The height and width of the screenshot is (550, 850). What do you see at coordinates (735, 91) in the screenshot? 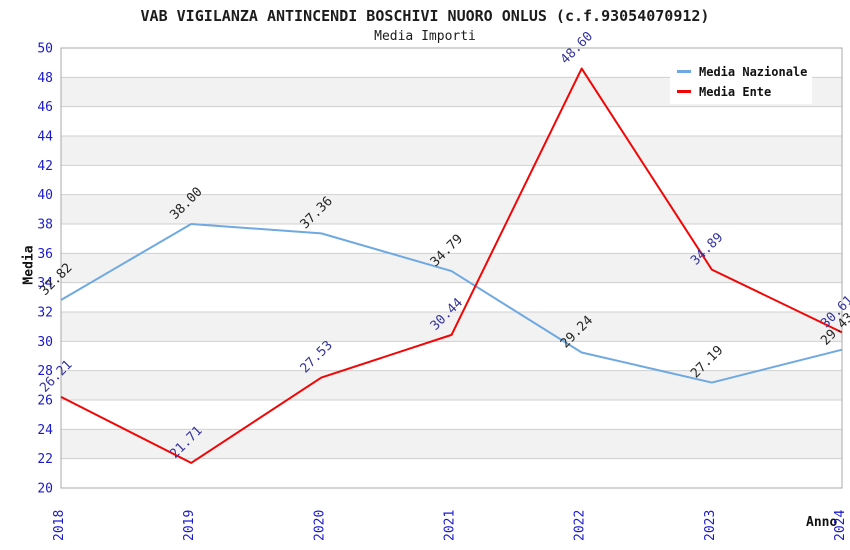
I see `legend-label-ente: Media Ente` at bounding box center [735, 91].